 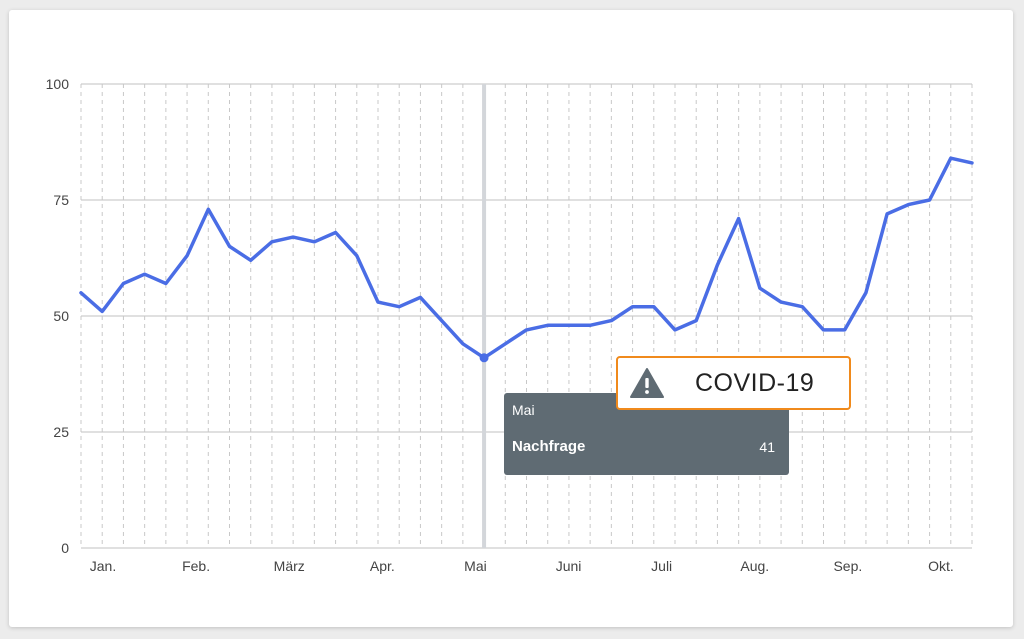 What do you see at coordinates (65, 548) in the screenshot?
I see `y-tick-label: 0` at bounding box center [65, 548].